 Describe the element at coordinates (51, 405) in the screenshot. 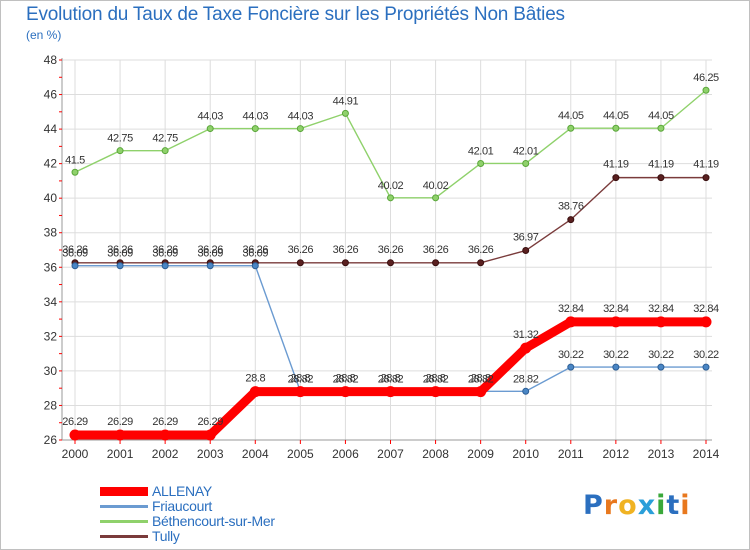

I see `y-tick-label: 28` at that location.